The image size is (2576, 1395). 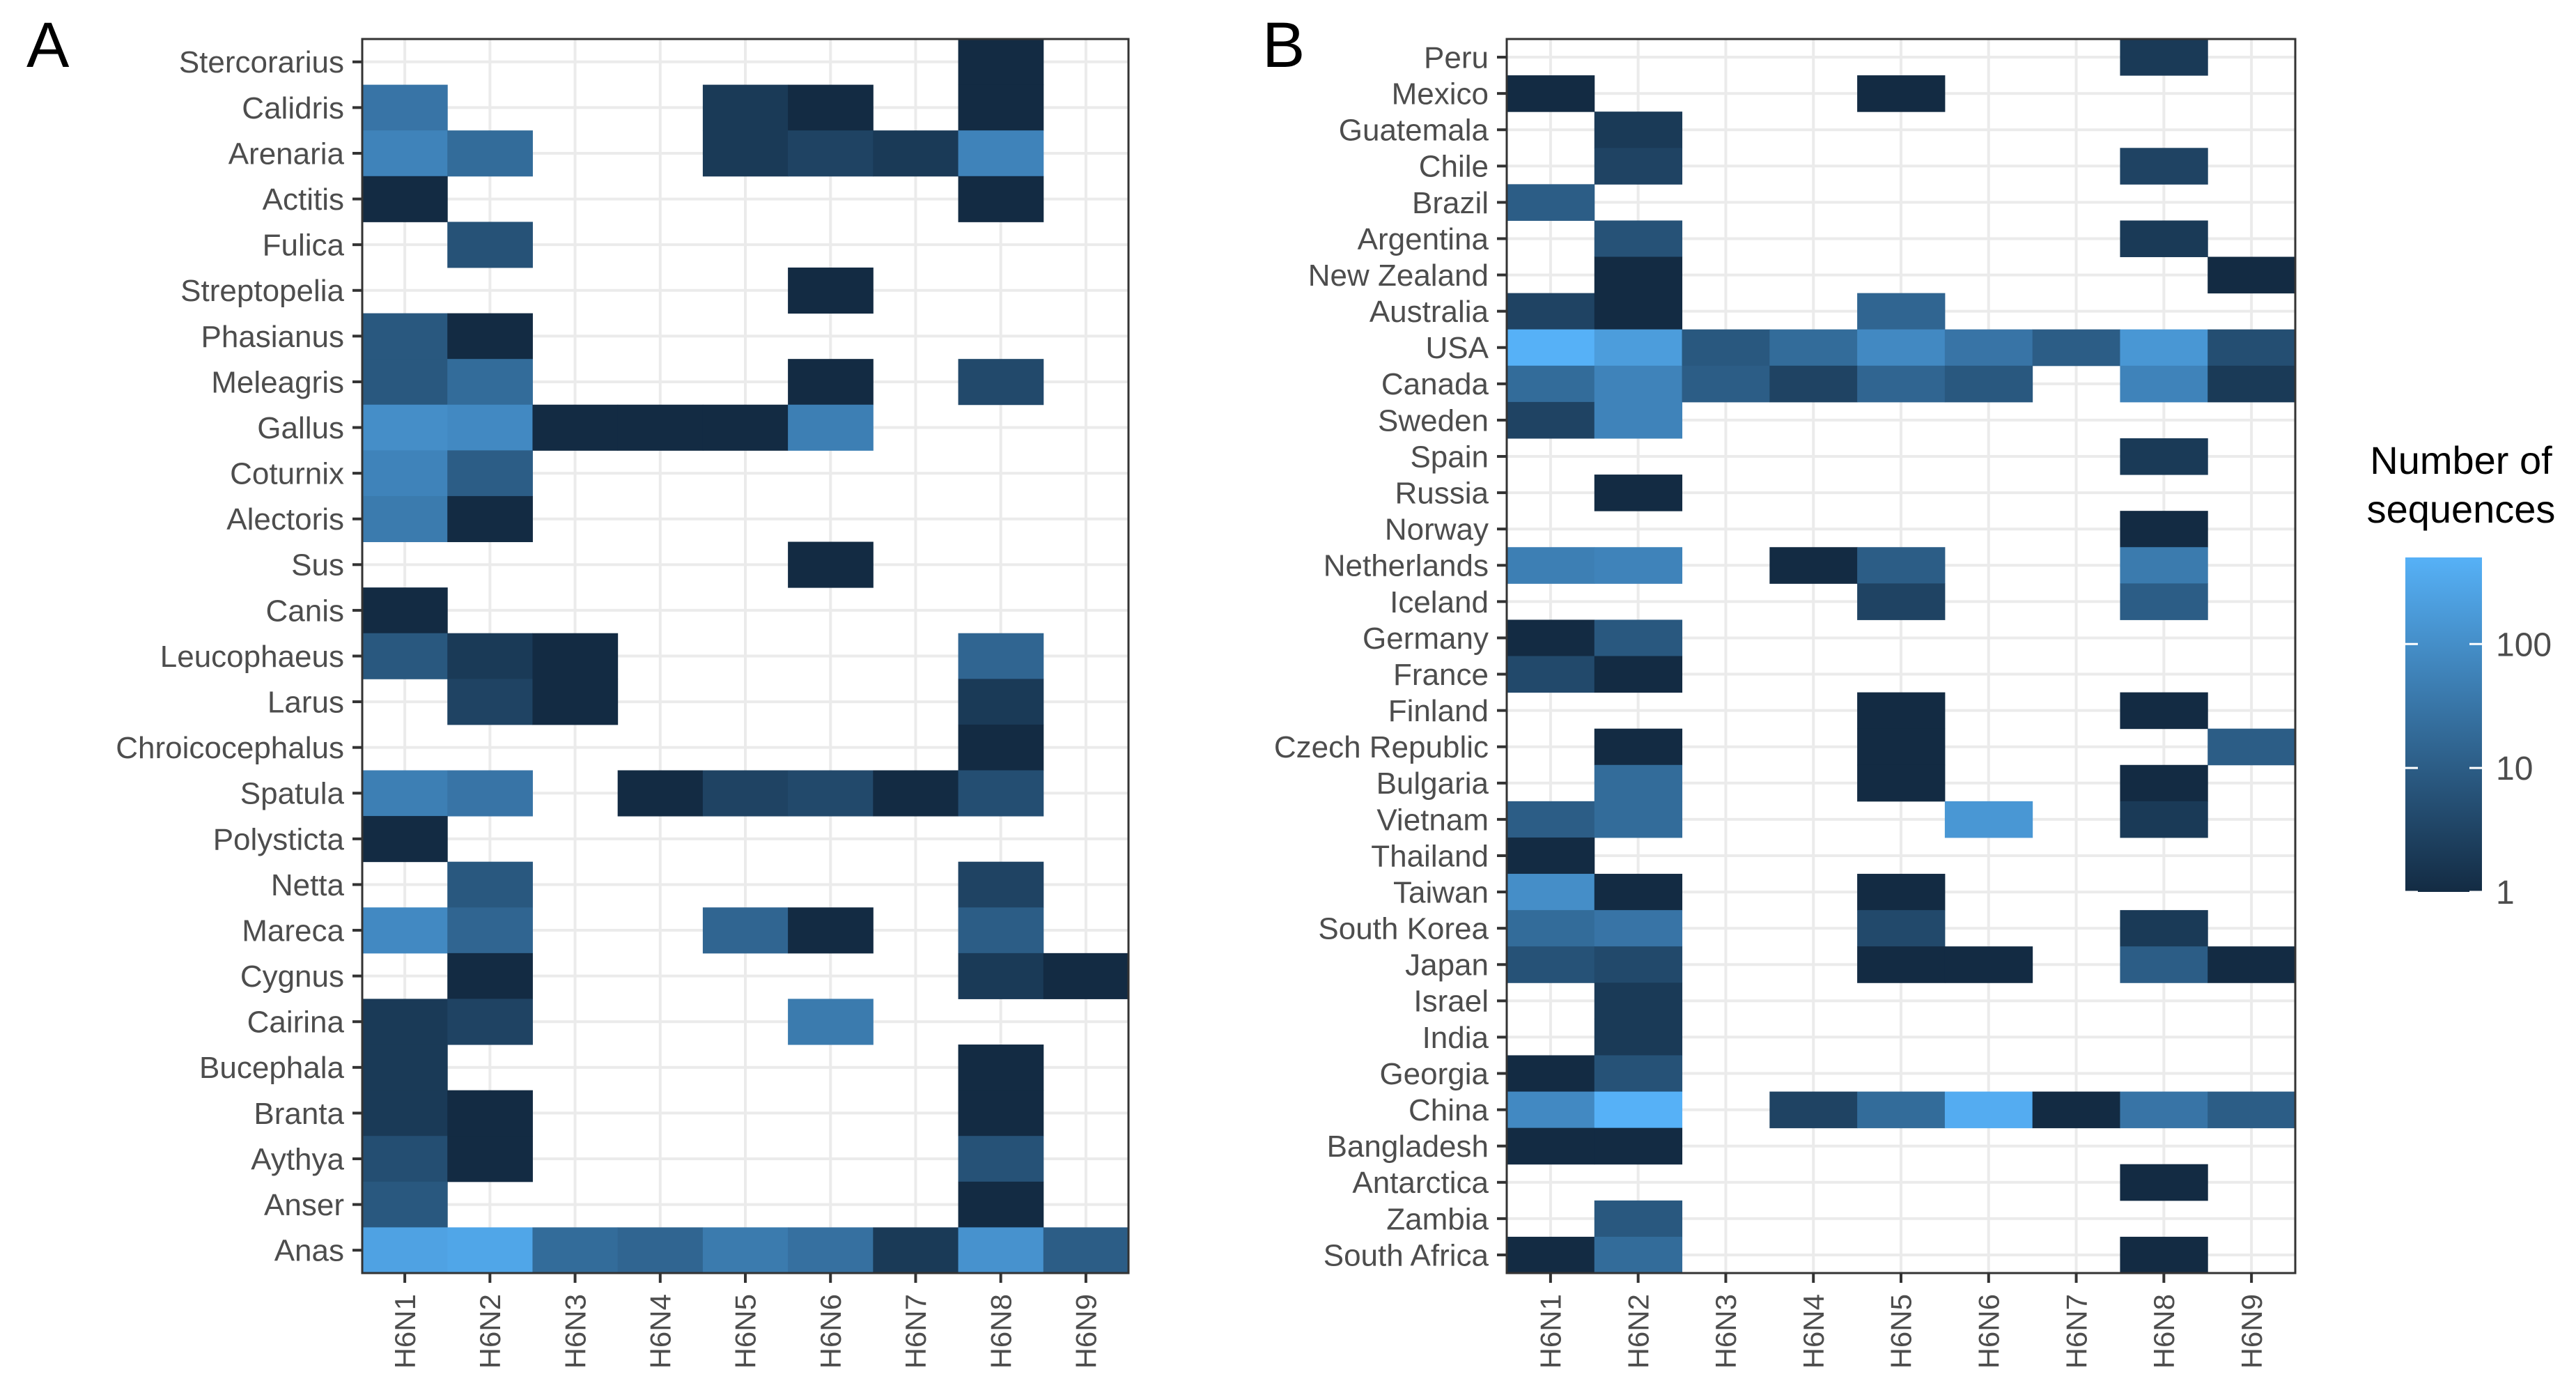 What do you see at coordinates (1988, 1331) in the screenshot?
I see `x-tick-label-h6n6: H6N6` at bounding box center [1988, 1331].